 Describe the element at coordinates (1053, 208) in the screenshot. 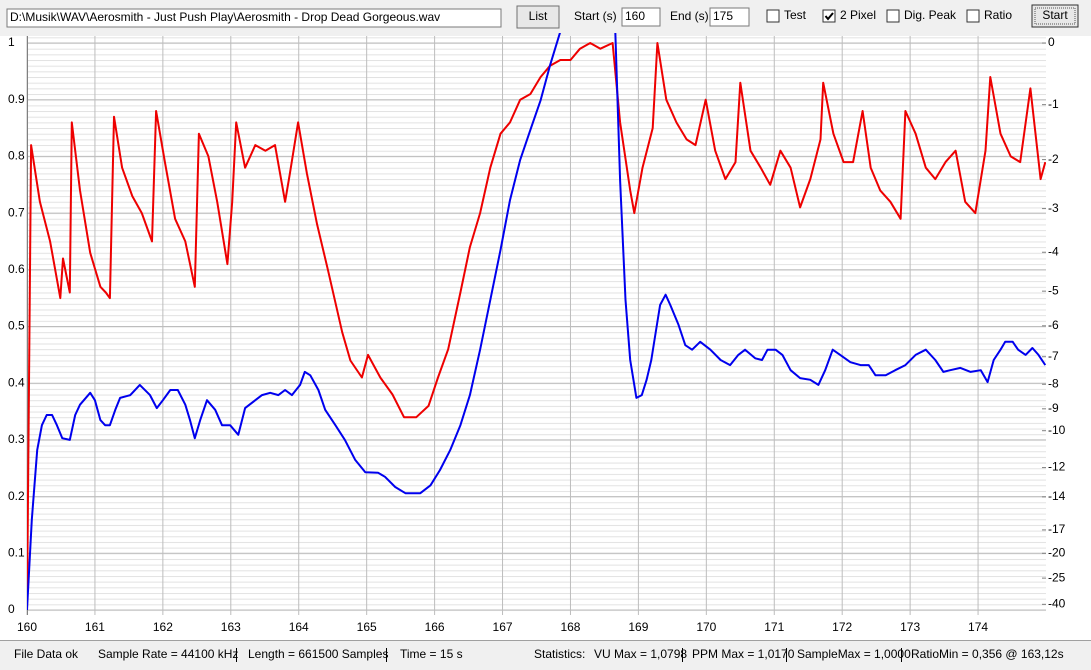

I see `y2-tick-label: -3` at that location.